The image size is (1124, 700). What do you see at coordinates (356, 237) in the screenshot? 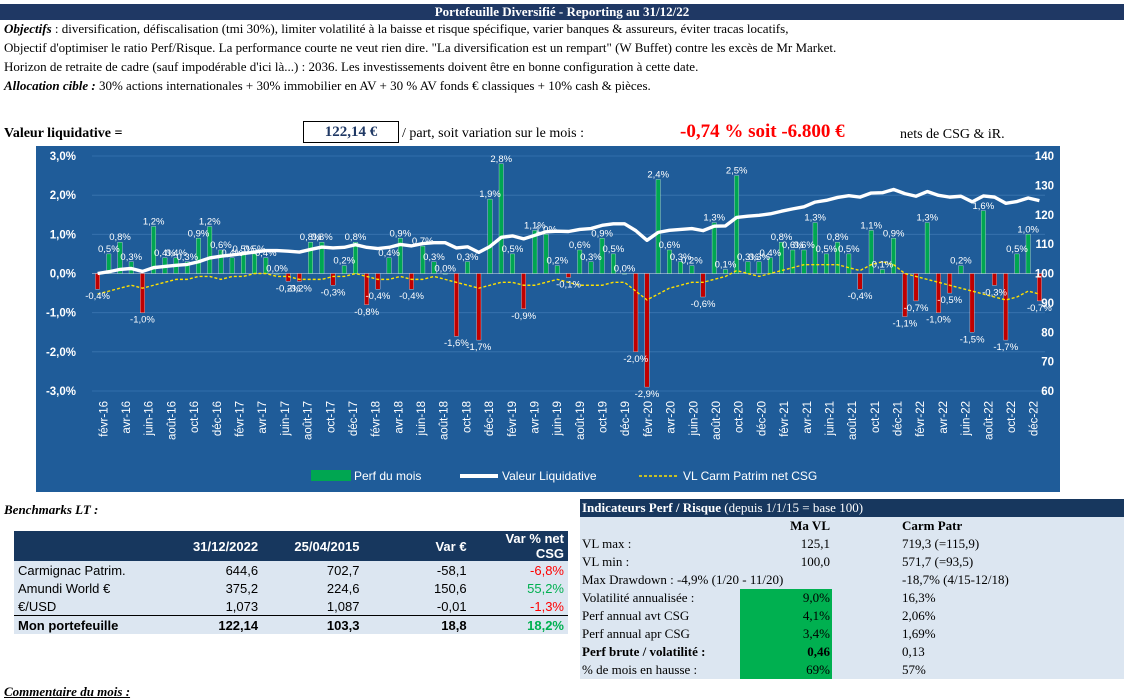
I see `bar-label-23: 0,8%` at bounding box center [356, 237].